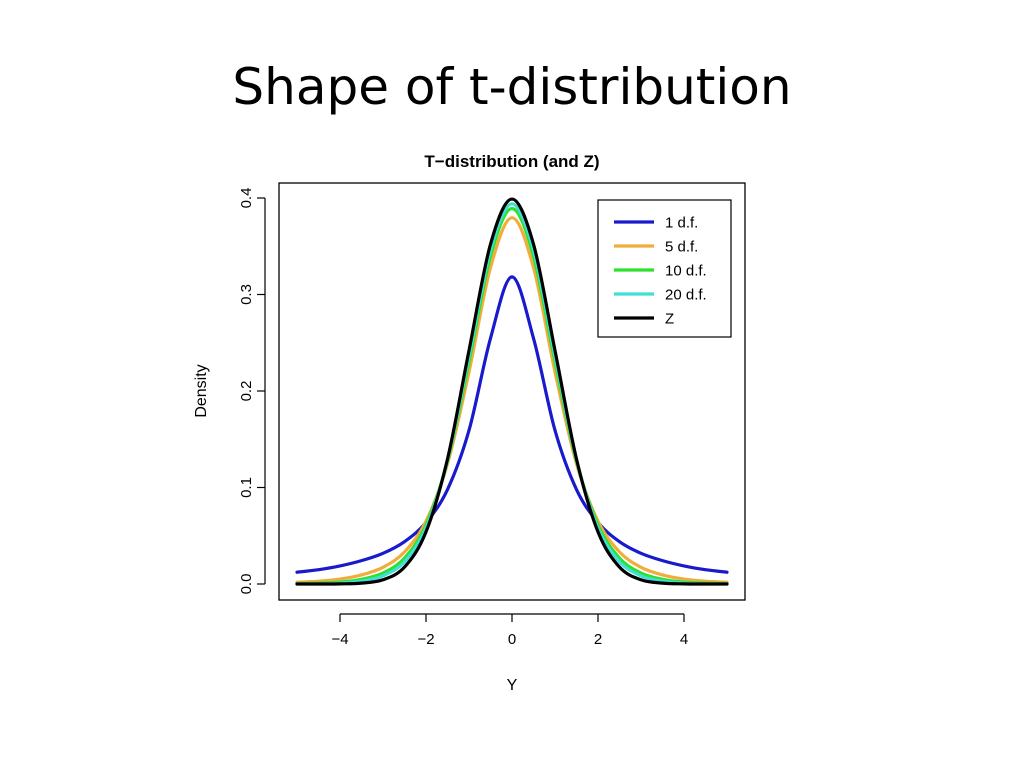  I want to click on y-tick-label: 0.2, so click(246, 391).